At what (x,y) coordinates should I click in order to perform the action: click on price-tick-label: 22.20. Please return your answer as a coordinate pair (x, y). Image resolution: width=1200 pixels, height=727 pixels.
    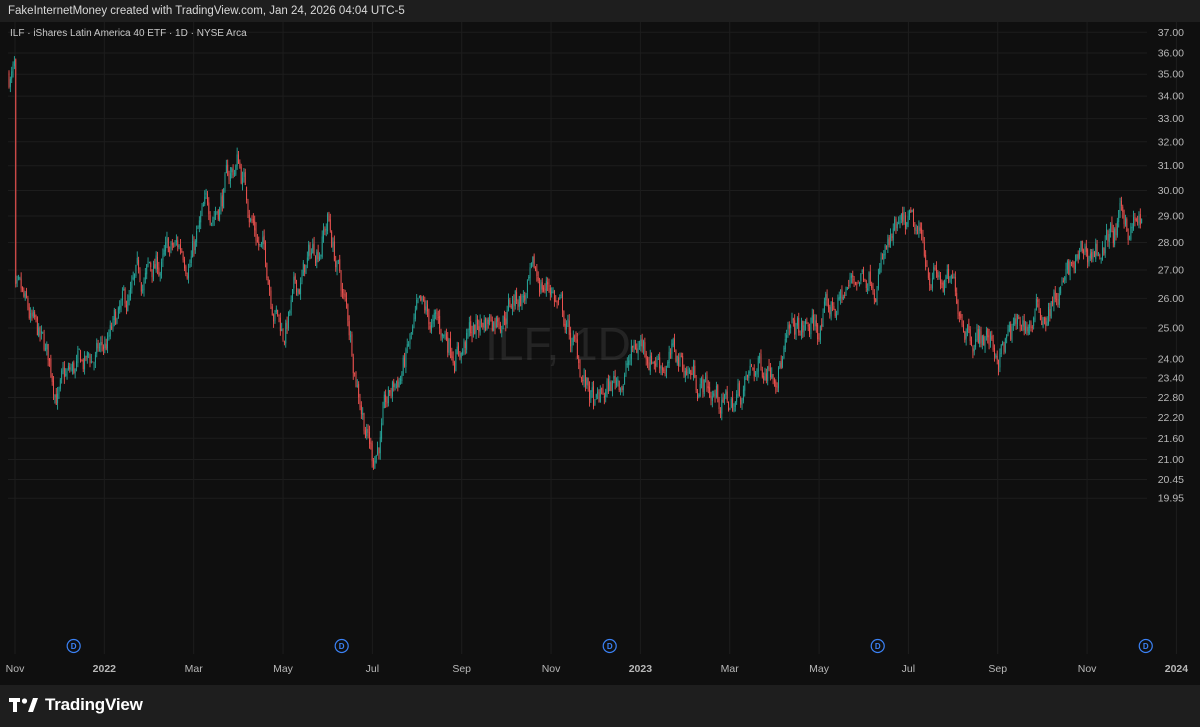
    Looking at the image, I should click on (1171, 418).